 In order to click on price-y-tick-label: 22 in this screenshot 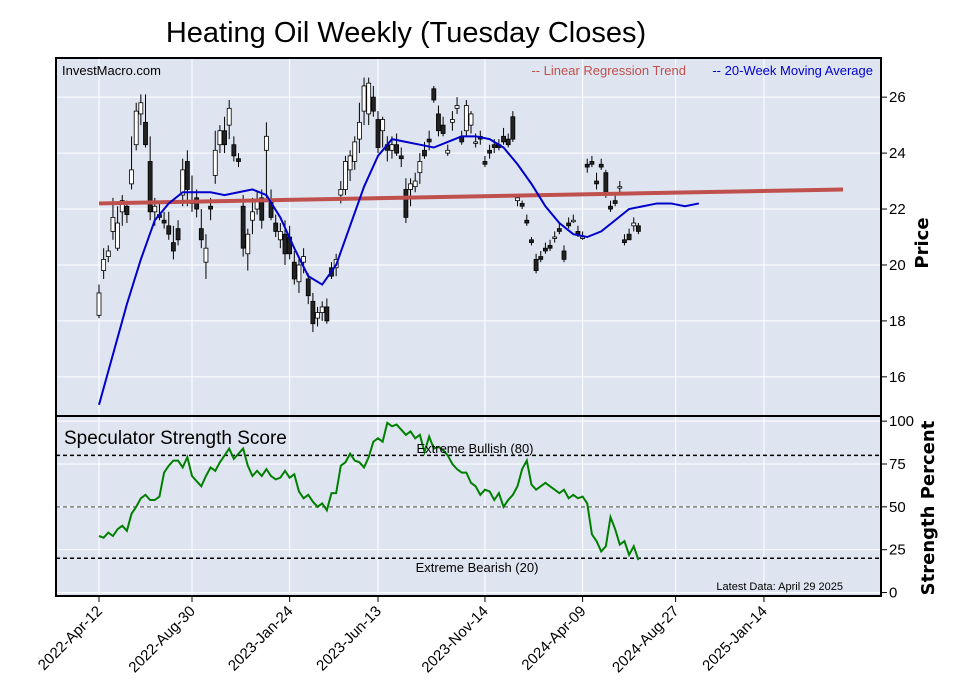, I will do `click(897, 209)`.